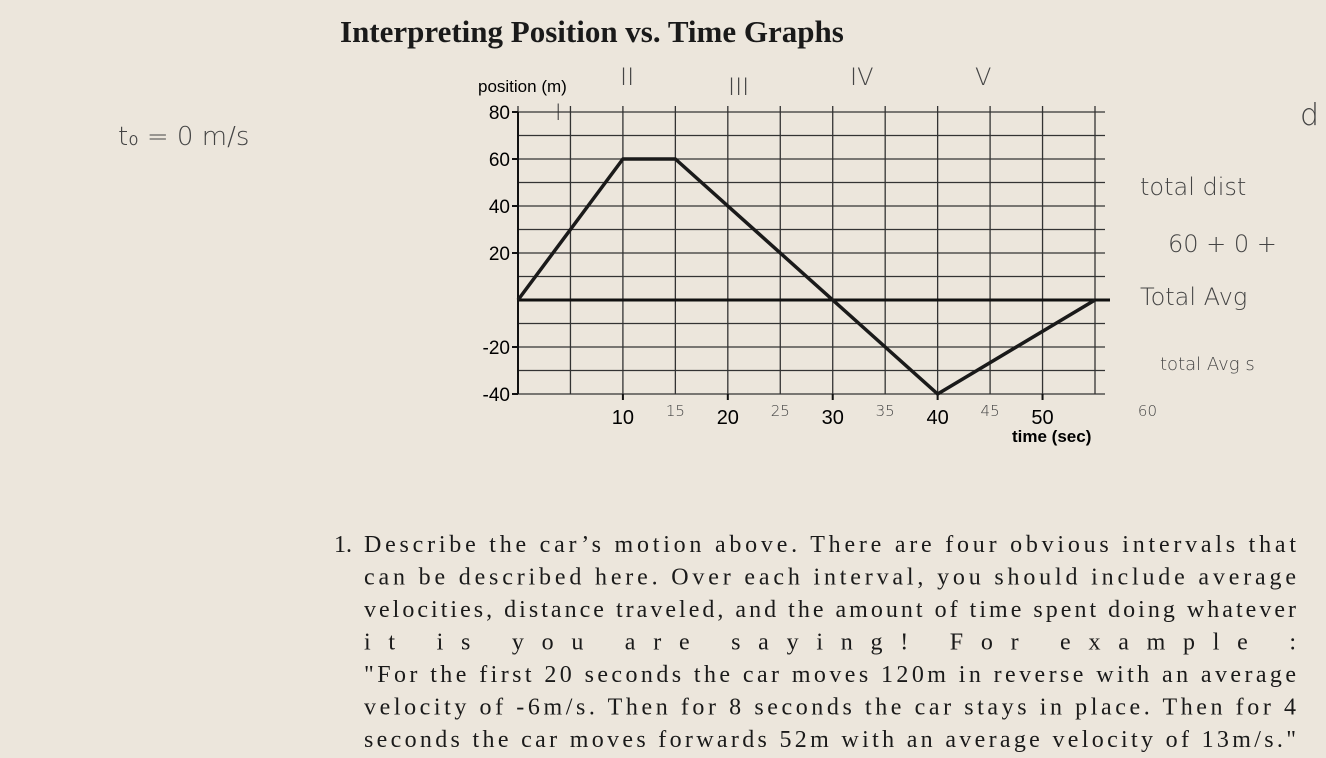 This screenshot has height=758, width=1326. I want to click on question-line: it is you are saying! For example :, so click(830, 643).